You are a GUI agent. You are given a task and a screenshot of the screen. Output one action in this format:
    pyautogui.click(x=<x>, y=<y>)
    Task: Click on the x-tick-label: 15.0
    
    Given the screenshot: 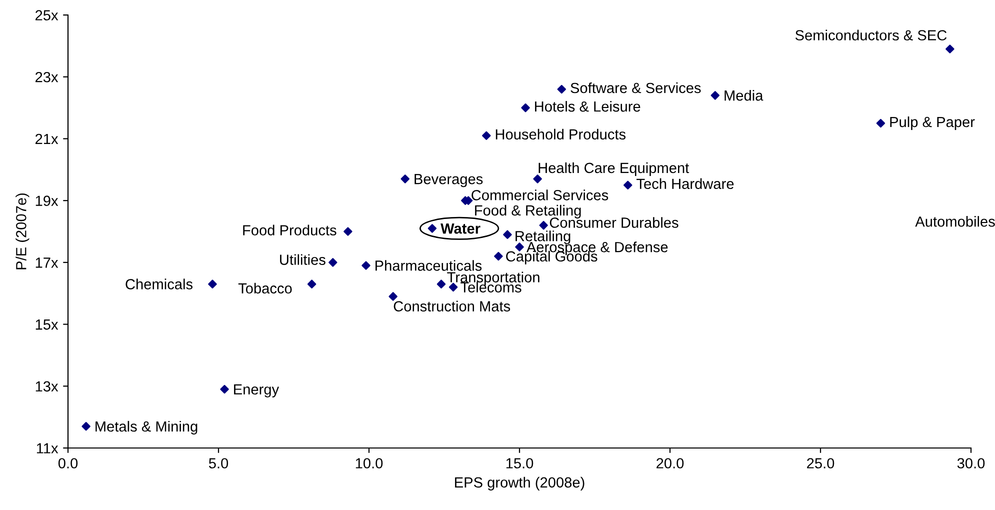 What is the action you would take?
    pyautogui.click(x=520, y=463)
    